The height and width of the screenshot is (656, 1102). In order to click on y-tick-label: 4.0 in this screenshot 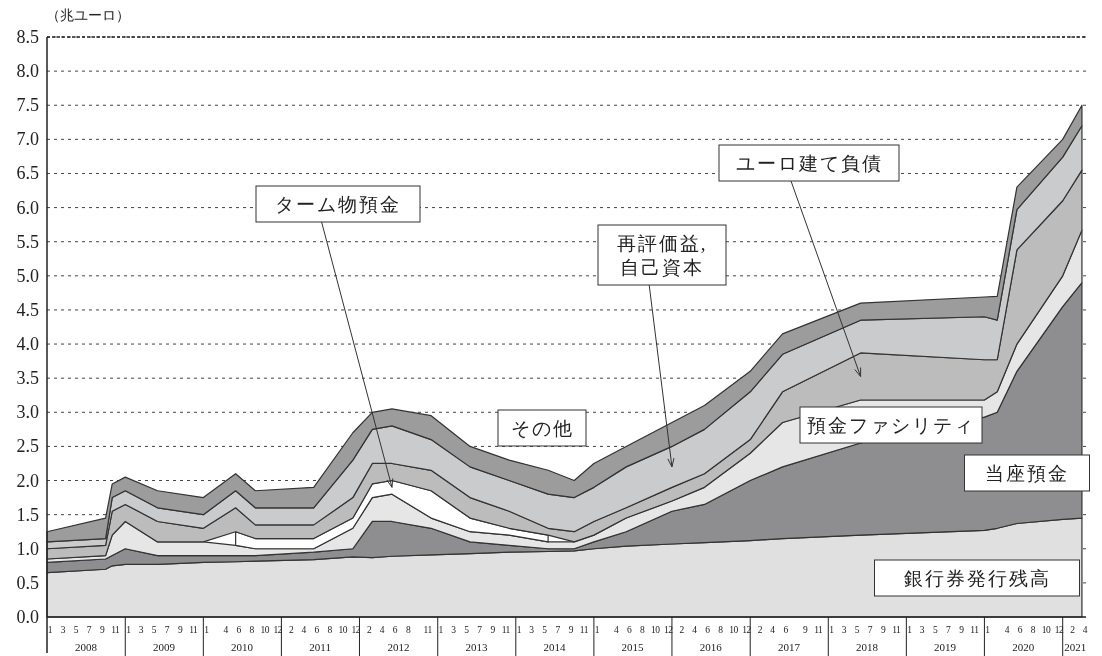, I will do `click(27, 344)`.